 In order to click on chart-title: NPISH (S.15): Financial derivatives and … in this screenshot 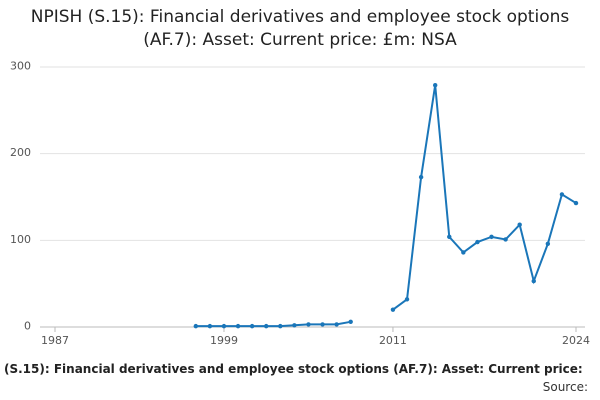, I will do `click(300, 28)`.